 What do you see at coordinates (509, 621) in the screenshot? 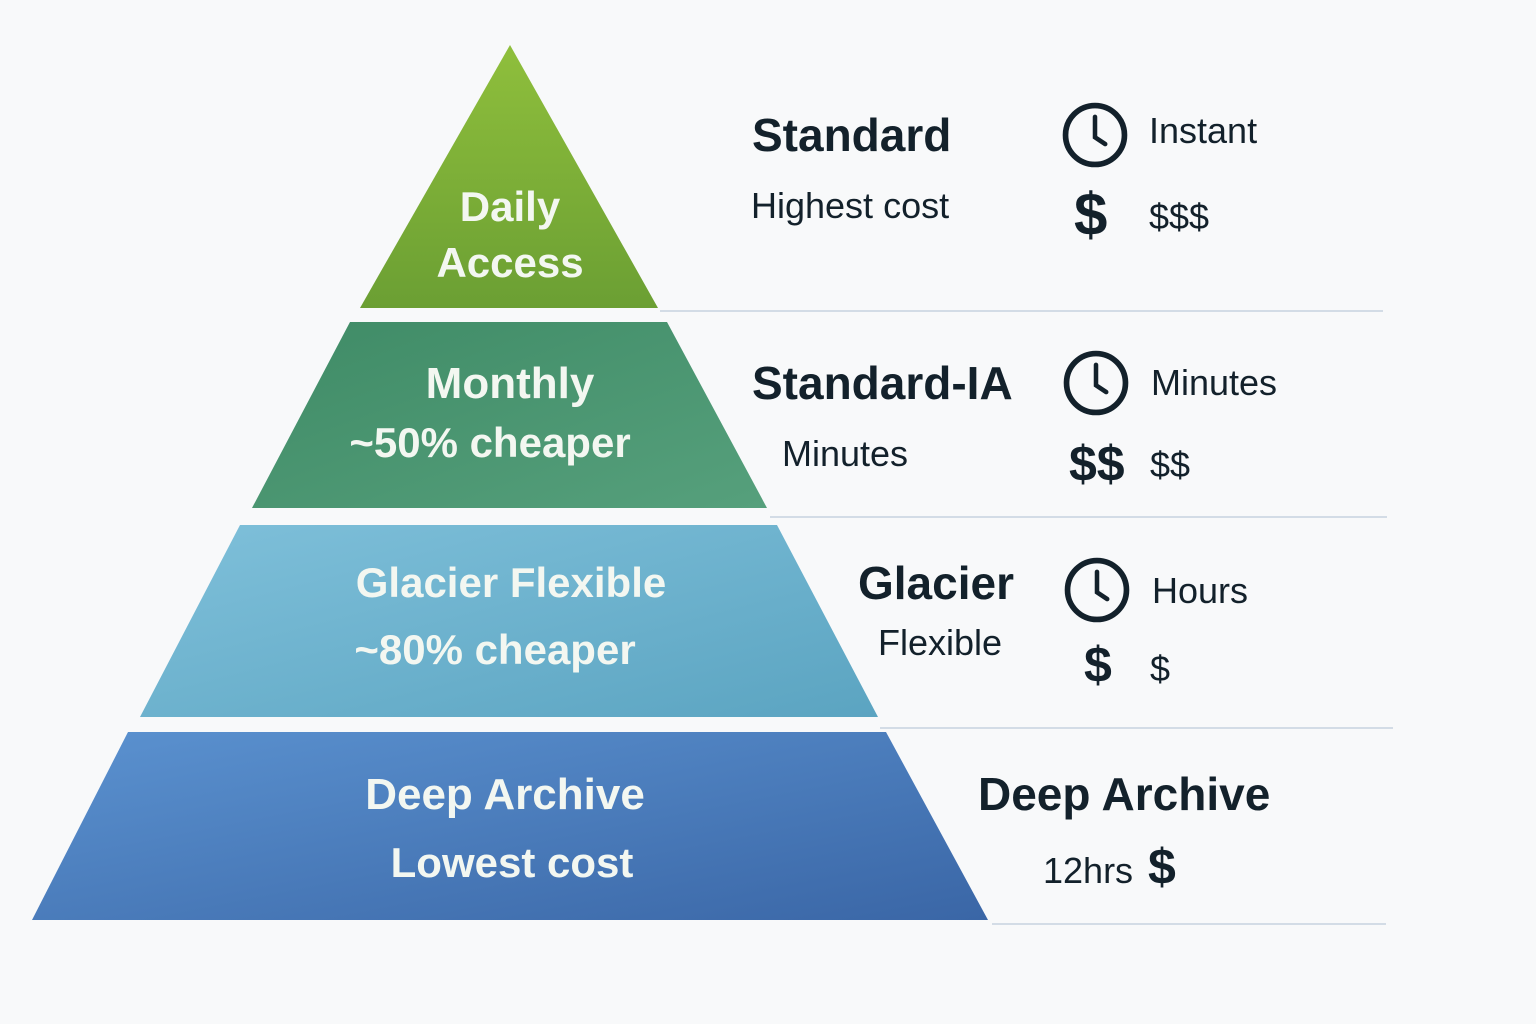
I see `pyramid-layer-glacier` at bounding box center [509, 621].